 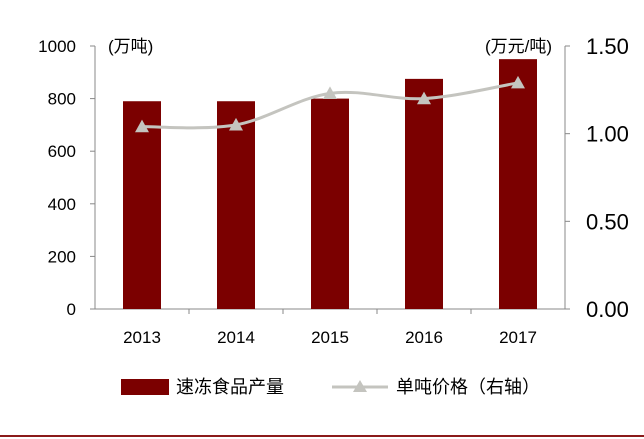 What do you see at coordinates (518, 46) in the screenshot?
I see `right-axis-unit: (万元/吨)` at bounding box center [518, 46].